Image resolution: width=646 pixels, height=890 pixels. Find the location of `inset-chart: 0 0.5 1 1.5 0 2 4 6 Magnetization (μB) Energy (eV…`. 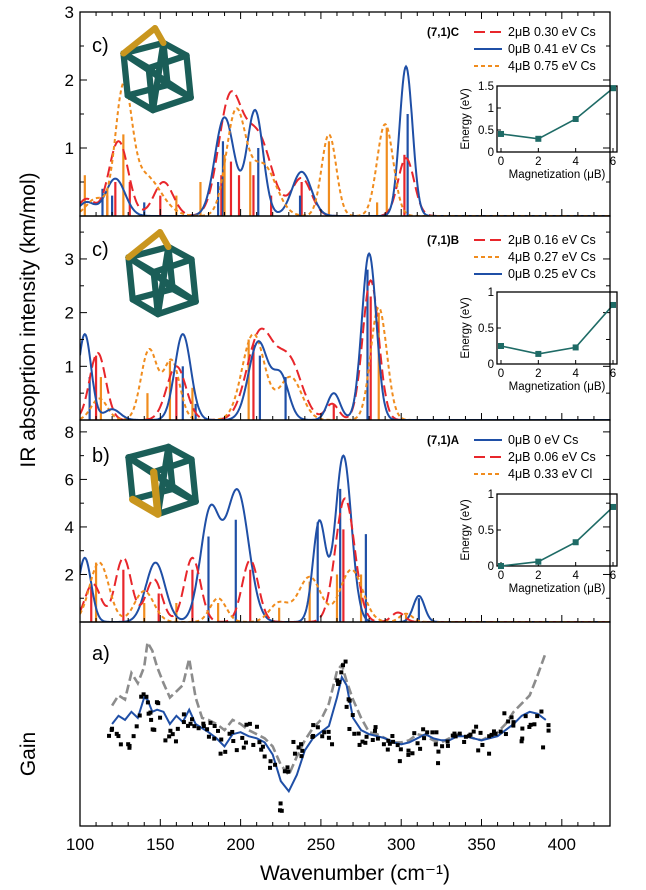

inset-chart: 0 0.5 1 1.5 0 2 4 6 Magnetization (μB) Energy (eV… is located at coordinates (539, 131).